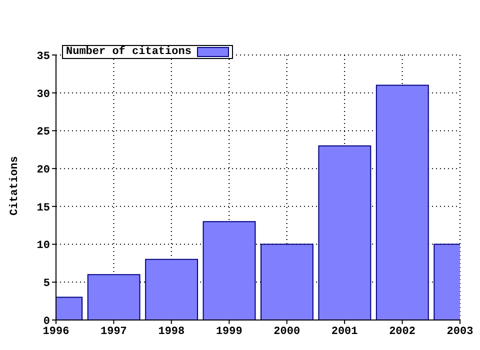  What do you see at coordinates (344, 332) in the screenshot?
I see `x-tick-label: 2001` at bounding box center [344, 332].